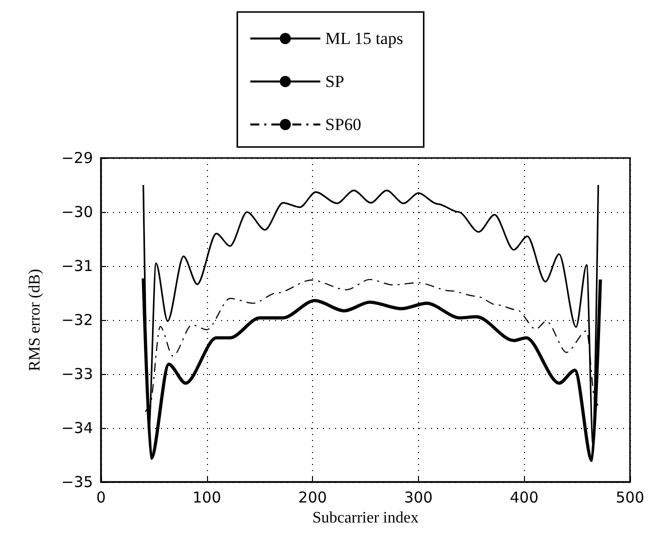 This screenshot has width=653, height=542. Describe the element at coordinates (364, 38) in the screenshot. I see `legend-label: ML 15 taps` at that location.